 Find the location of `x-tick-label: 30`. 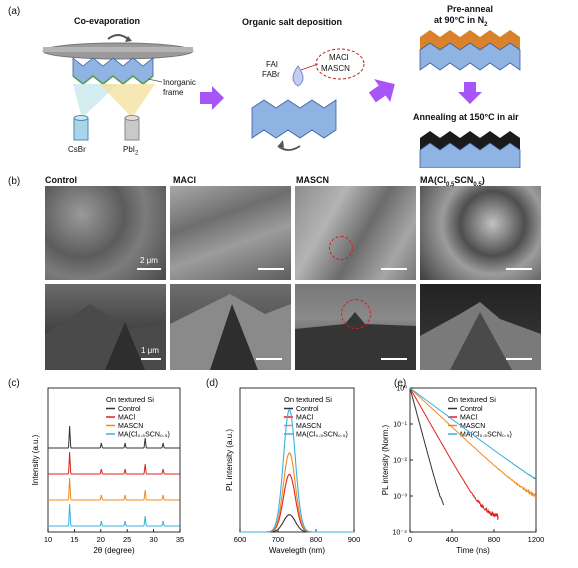

x-tick-label: 30 is located at coordinates (153, 539).